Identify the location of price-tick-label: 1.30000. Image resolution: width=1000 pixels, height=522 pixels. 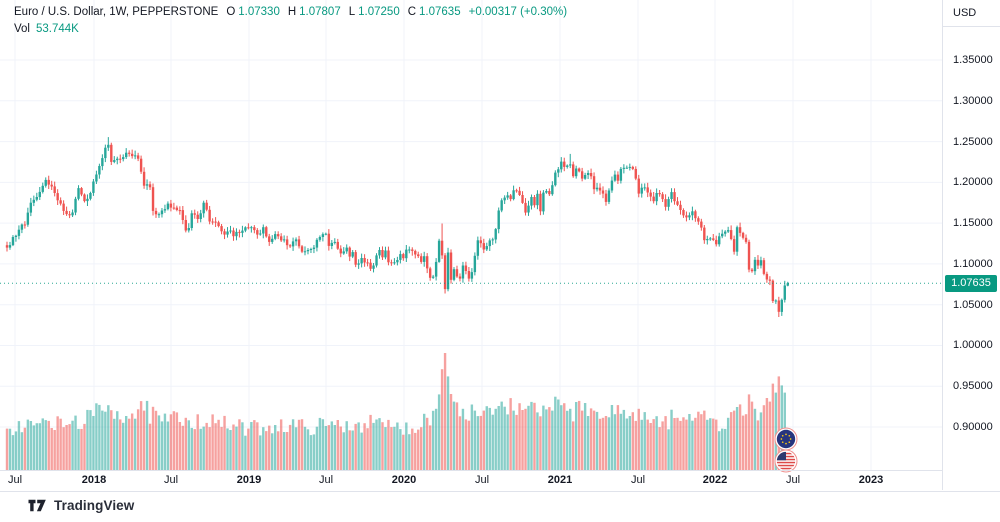
(973, 100).